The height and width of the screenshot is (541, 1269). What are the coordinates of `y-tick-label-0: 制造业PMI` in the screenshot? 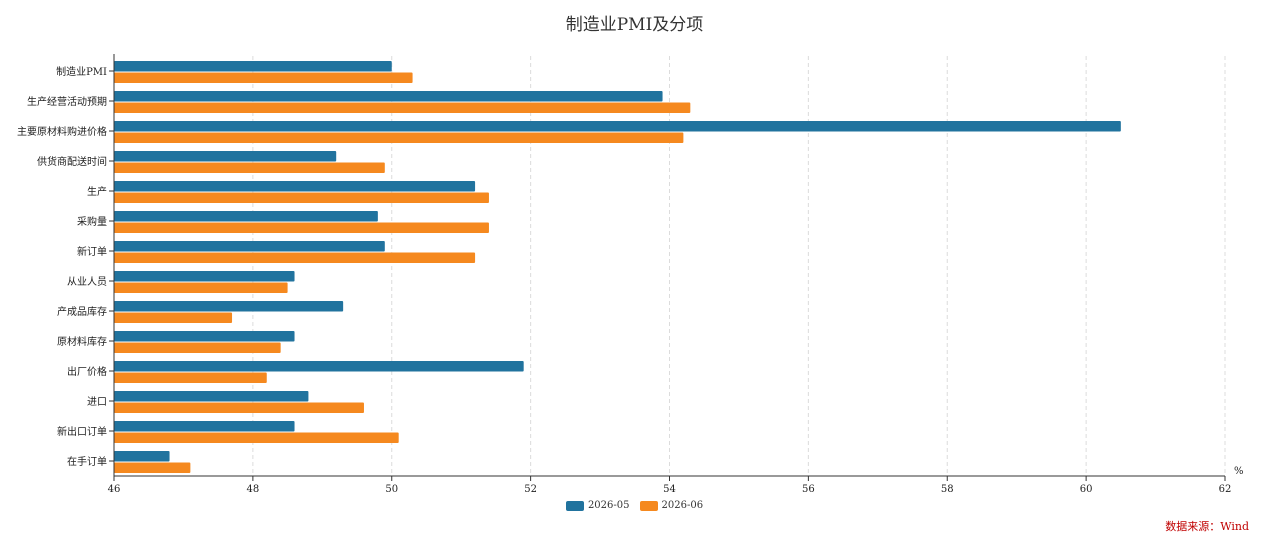 It's located at (81, 71).